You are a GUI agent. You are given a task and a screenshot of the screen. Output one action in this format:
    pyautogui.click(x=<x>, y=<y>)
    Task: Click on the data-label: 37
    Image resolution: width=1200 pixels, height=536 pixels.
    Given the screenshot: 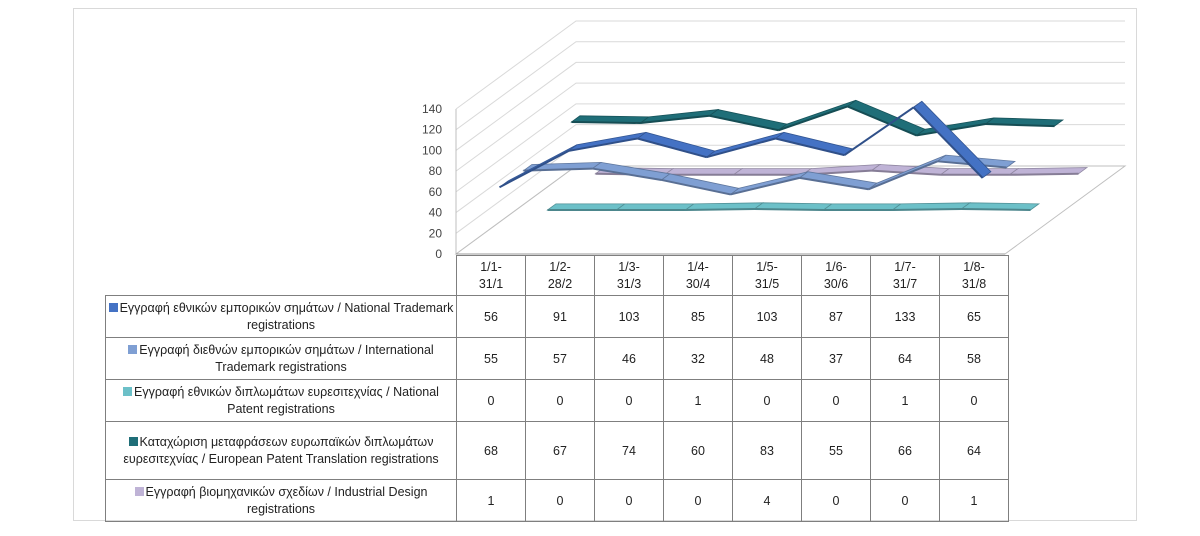 What is the action you would take?
    pyautogui.click(x=836, y=358)
    